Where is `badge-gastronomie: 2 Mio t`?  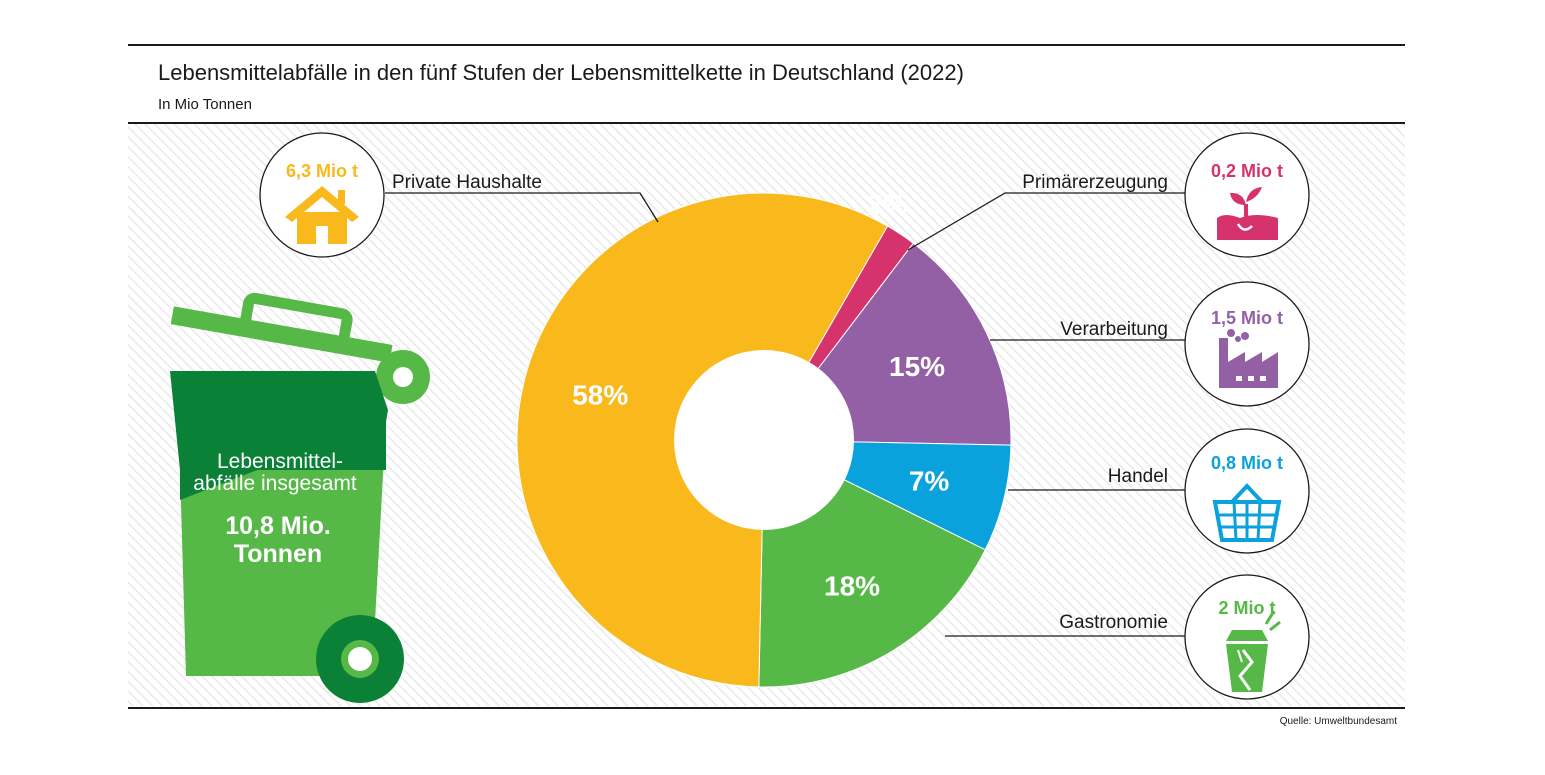 badge-gastronomie: 2 Mio t is located at coordinates (1247, 637).